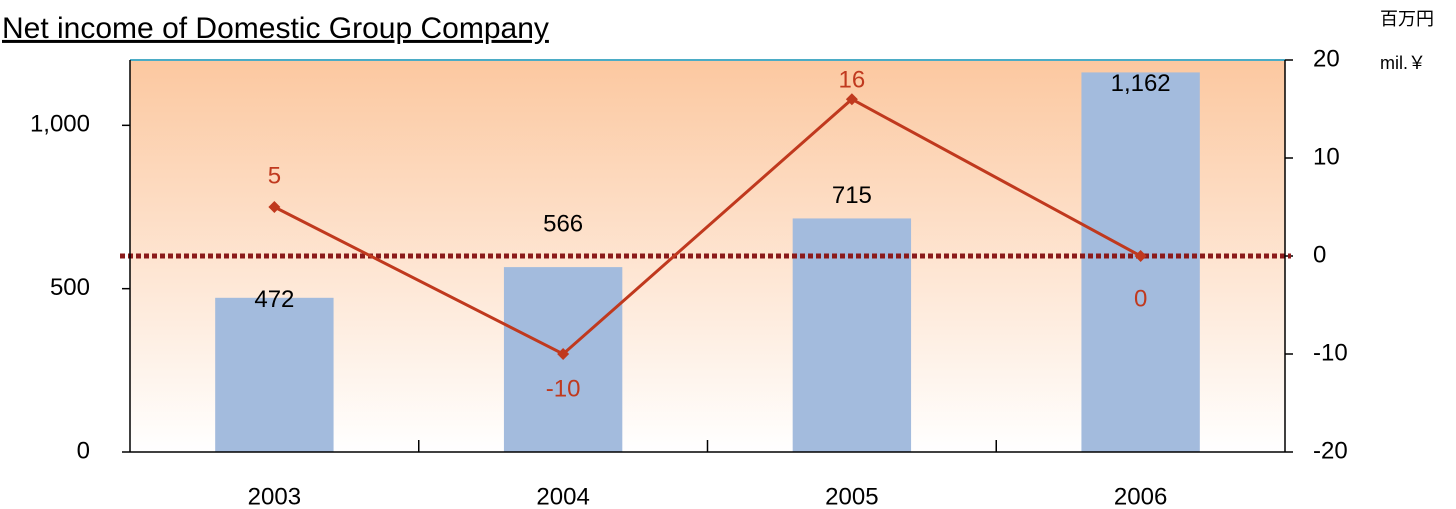 The height and width of the screenshot is (509, 1456). What do you see at coordinates (852, 195) in the screenshot?
I see `bar-value-label: 715` at bounding box center [852, 195].